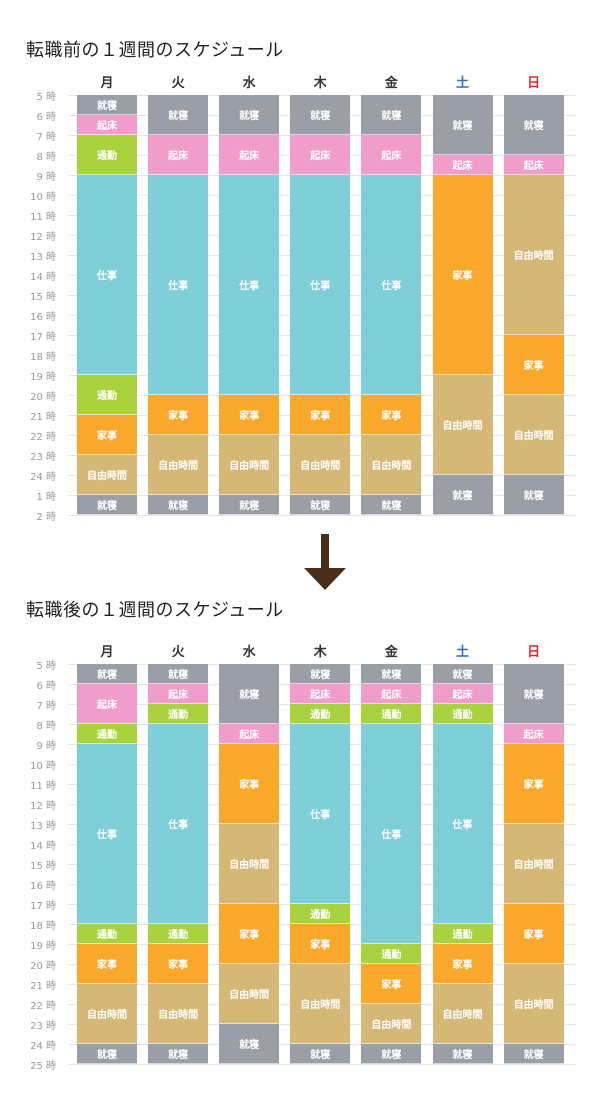  Describe the element at coordinates (322, 515) in the screenshot. I see `gridline` at that location.